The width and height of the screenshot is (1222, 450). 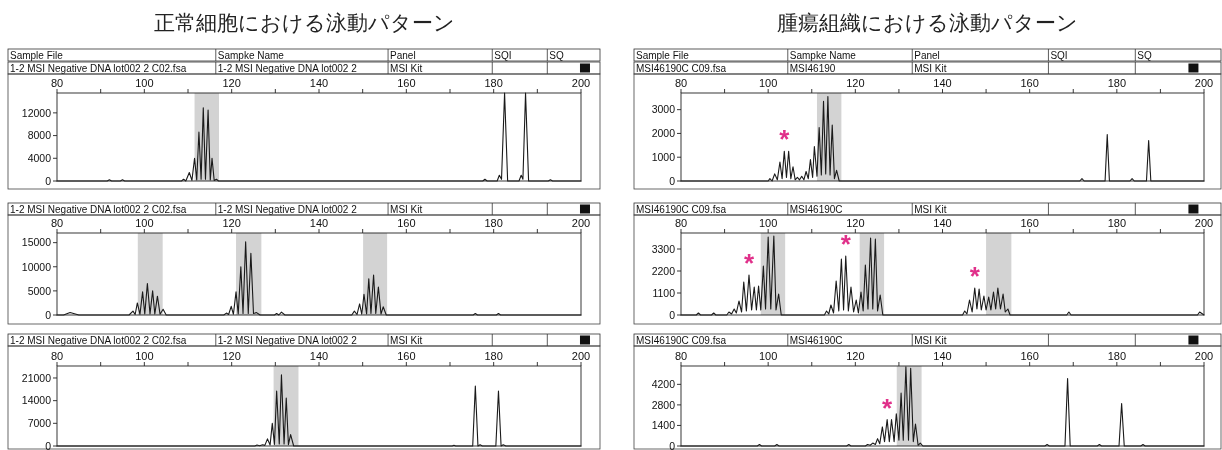 What do you see at coordinates (663, 157) in the screenshot?
I see `y-tick-label: 1000` at bounding box center [663, 157].